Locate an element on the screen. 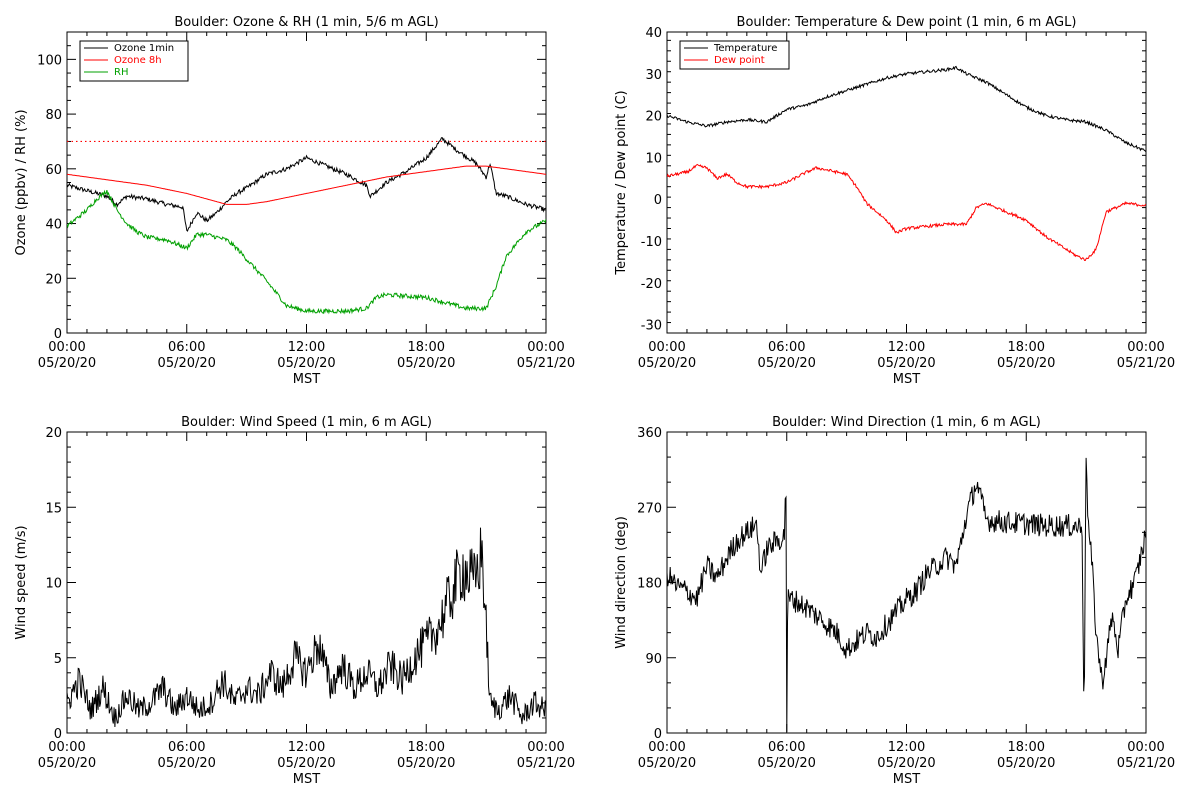  y-tick-label: 15 is located at coordinates (53, 508).